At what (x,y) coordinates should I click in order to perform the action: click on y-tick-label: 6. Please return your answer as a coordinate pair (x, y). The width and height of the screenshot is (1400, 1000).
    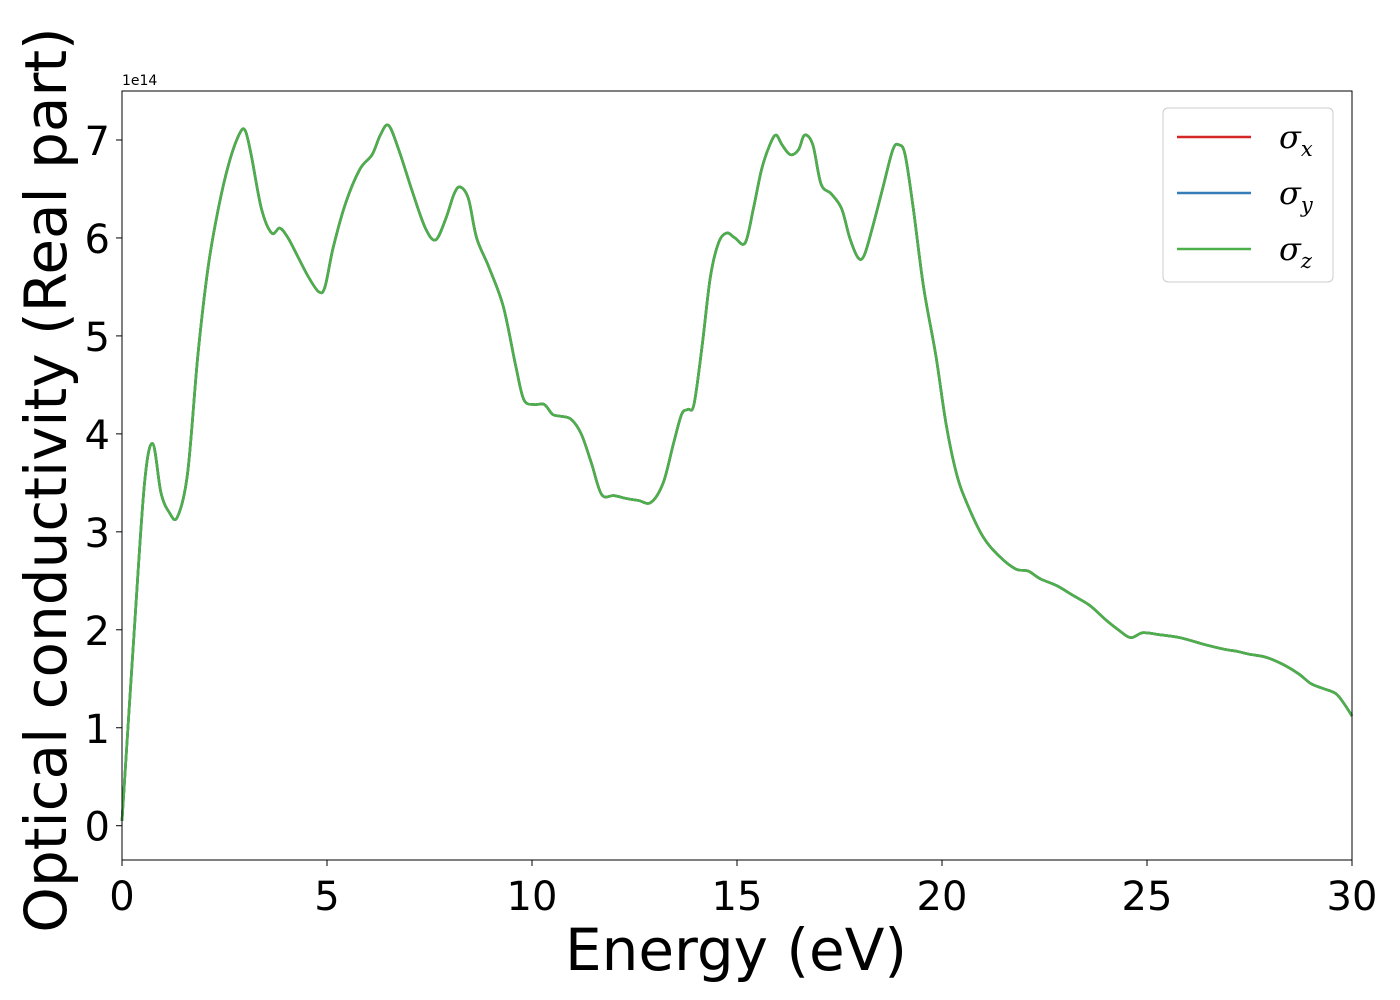
    Looking at the image, I should click on (97, 240).